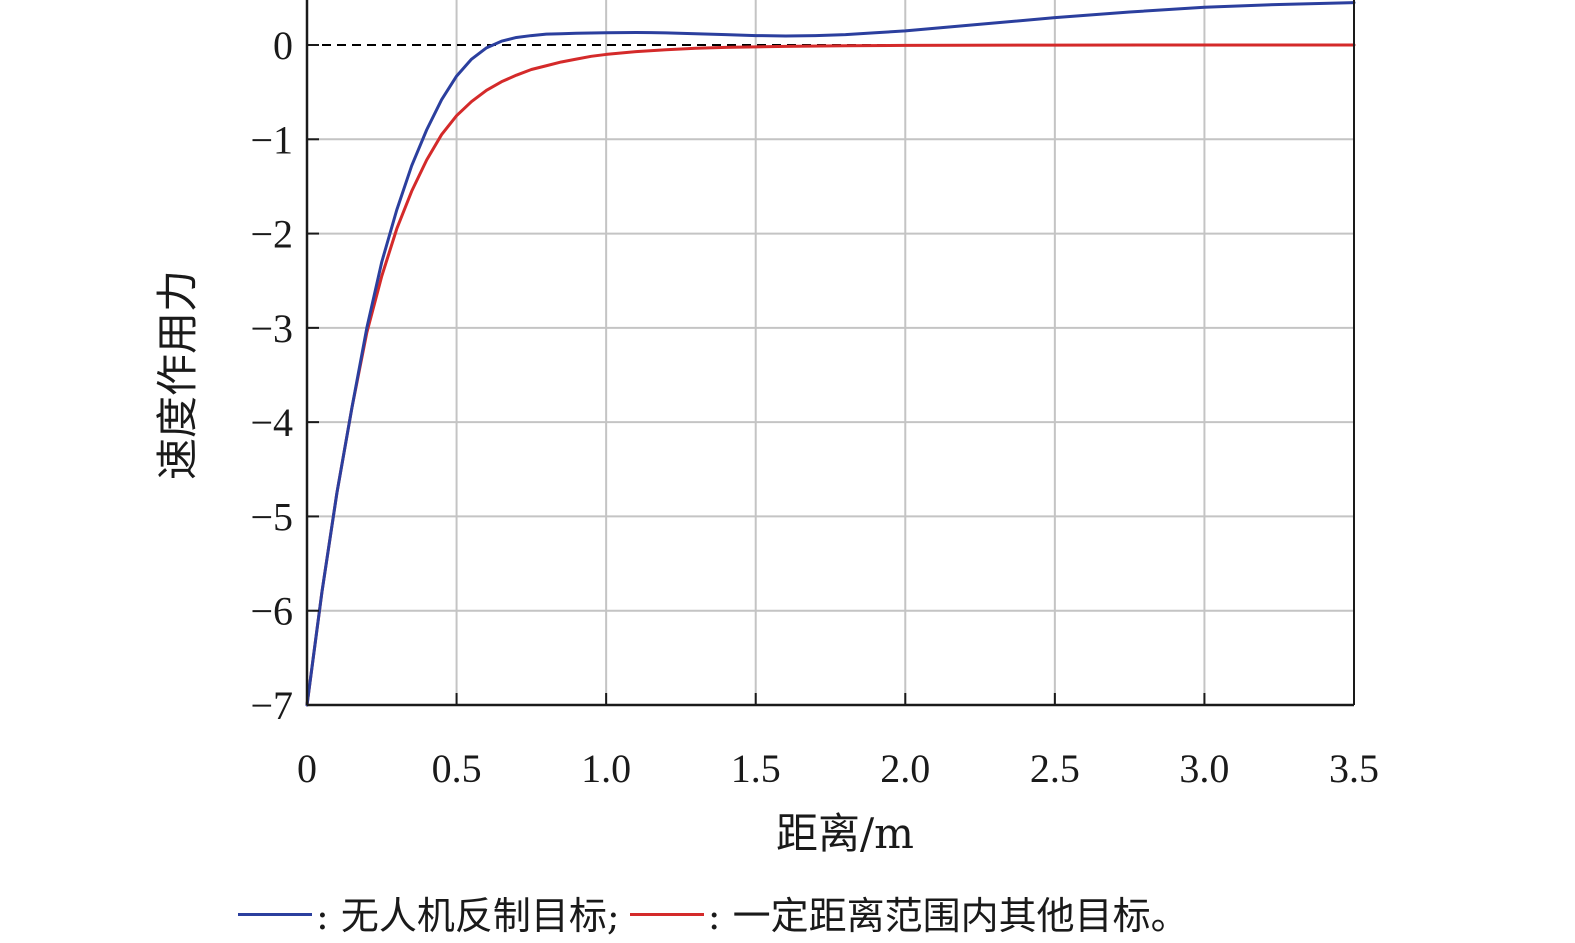  I want to click on x-tick-label: 1.0, so click(606, 768).